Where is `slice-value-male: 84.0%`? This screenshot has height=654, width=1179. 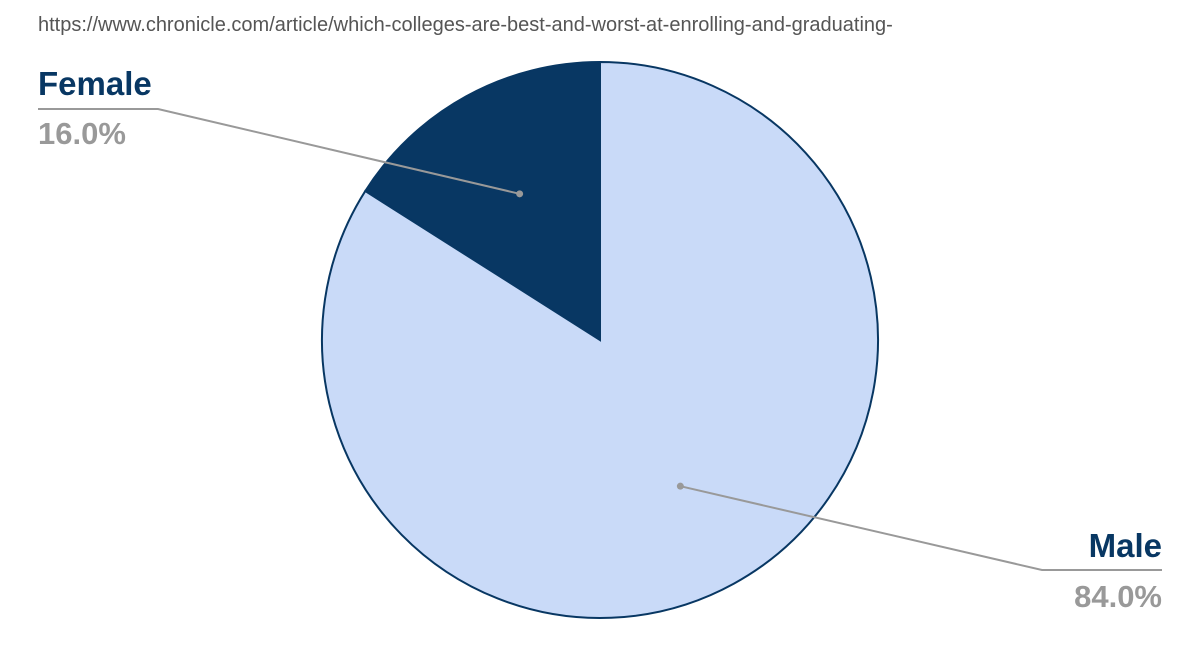 slice-value-male: 84.0% is located at coordinates (1118, 596).